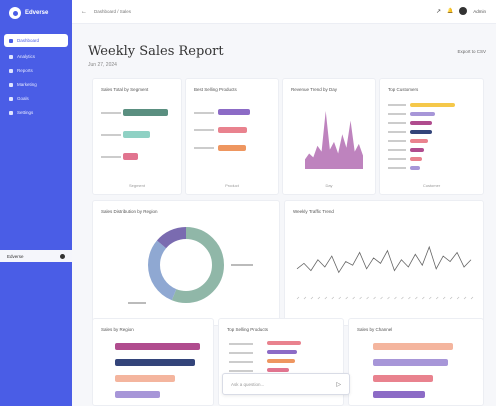 The height and width of the screenshot is (406, 496). What do you see at coordinates (136, 185) in the screenshot?
I see `axis-label: Segment` at bounding box center [136, 185].